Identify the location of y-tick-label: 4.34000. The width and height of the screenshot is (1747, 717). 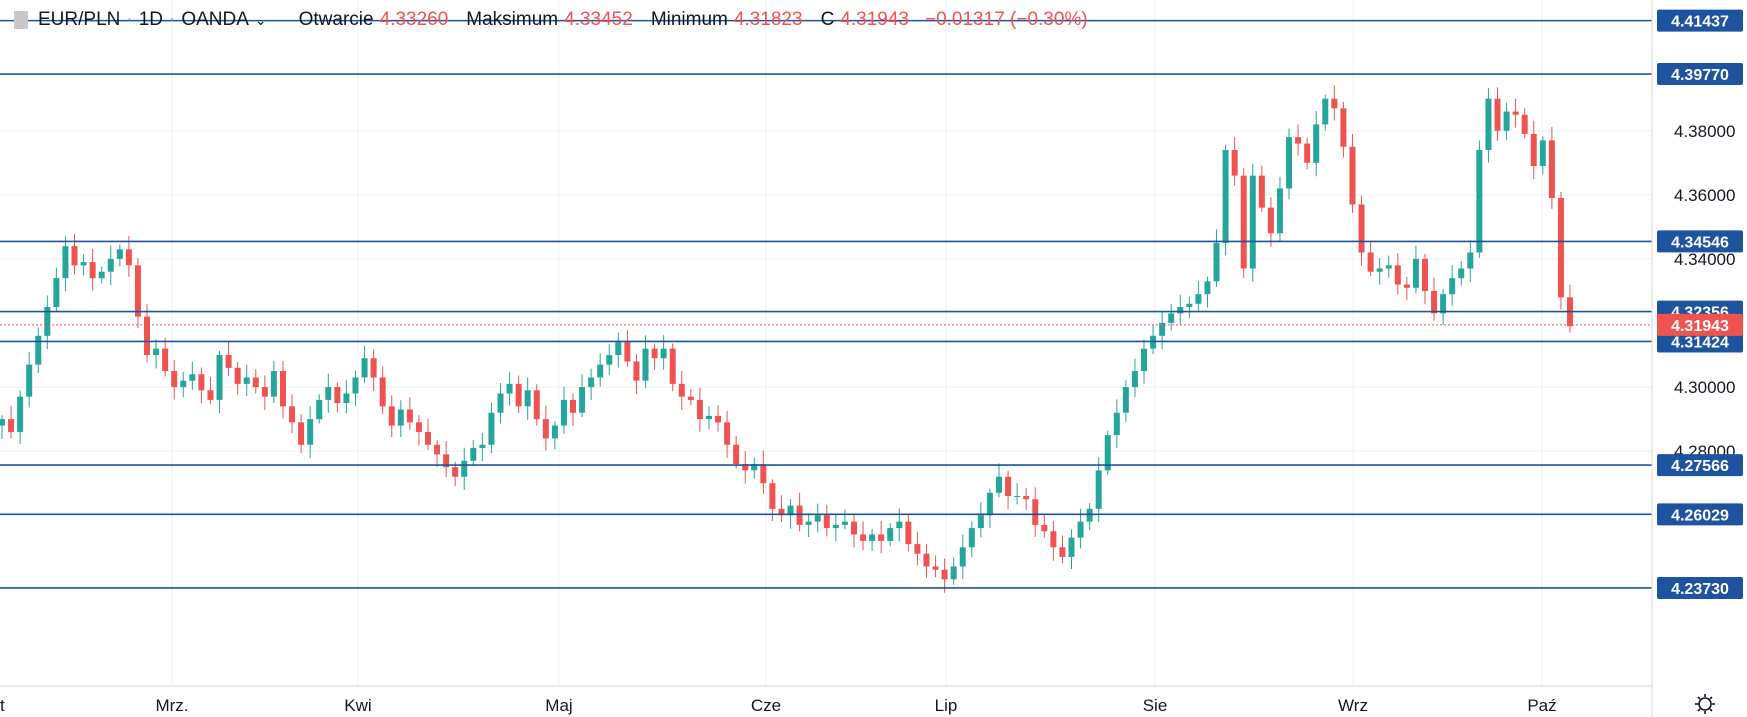
(1704, 259).